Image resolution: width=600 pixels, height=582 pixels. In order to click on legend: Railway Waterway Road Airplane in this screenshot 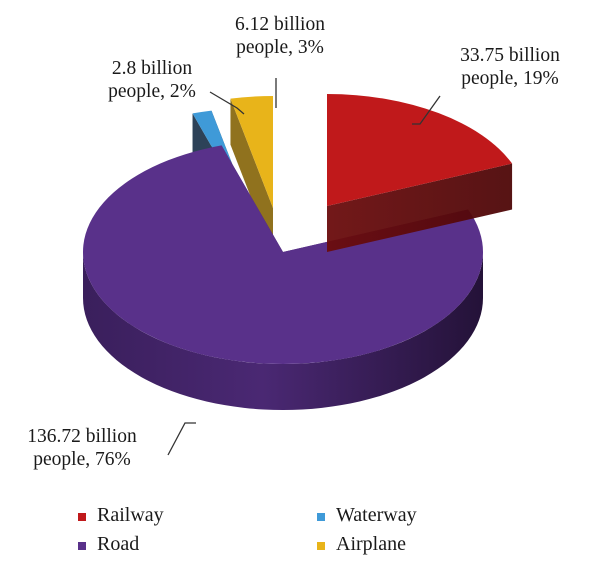, I will do `click(247, 529)`.